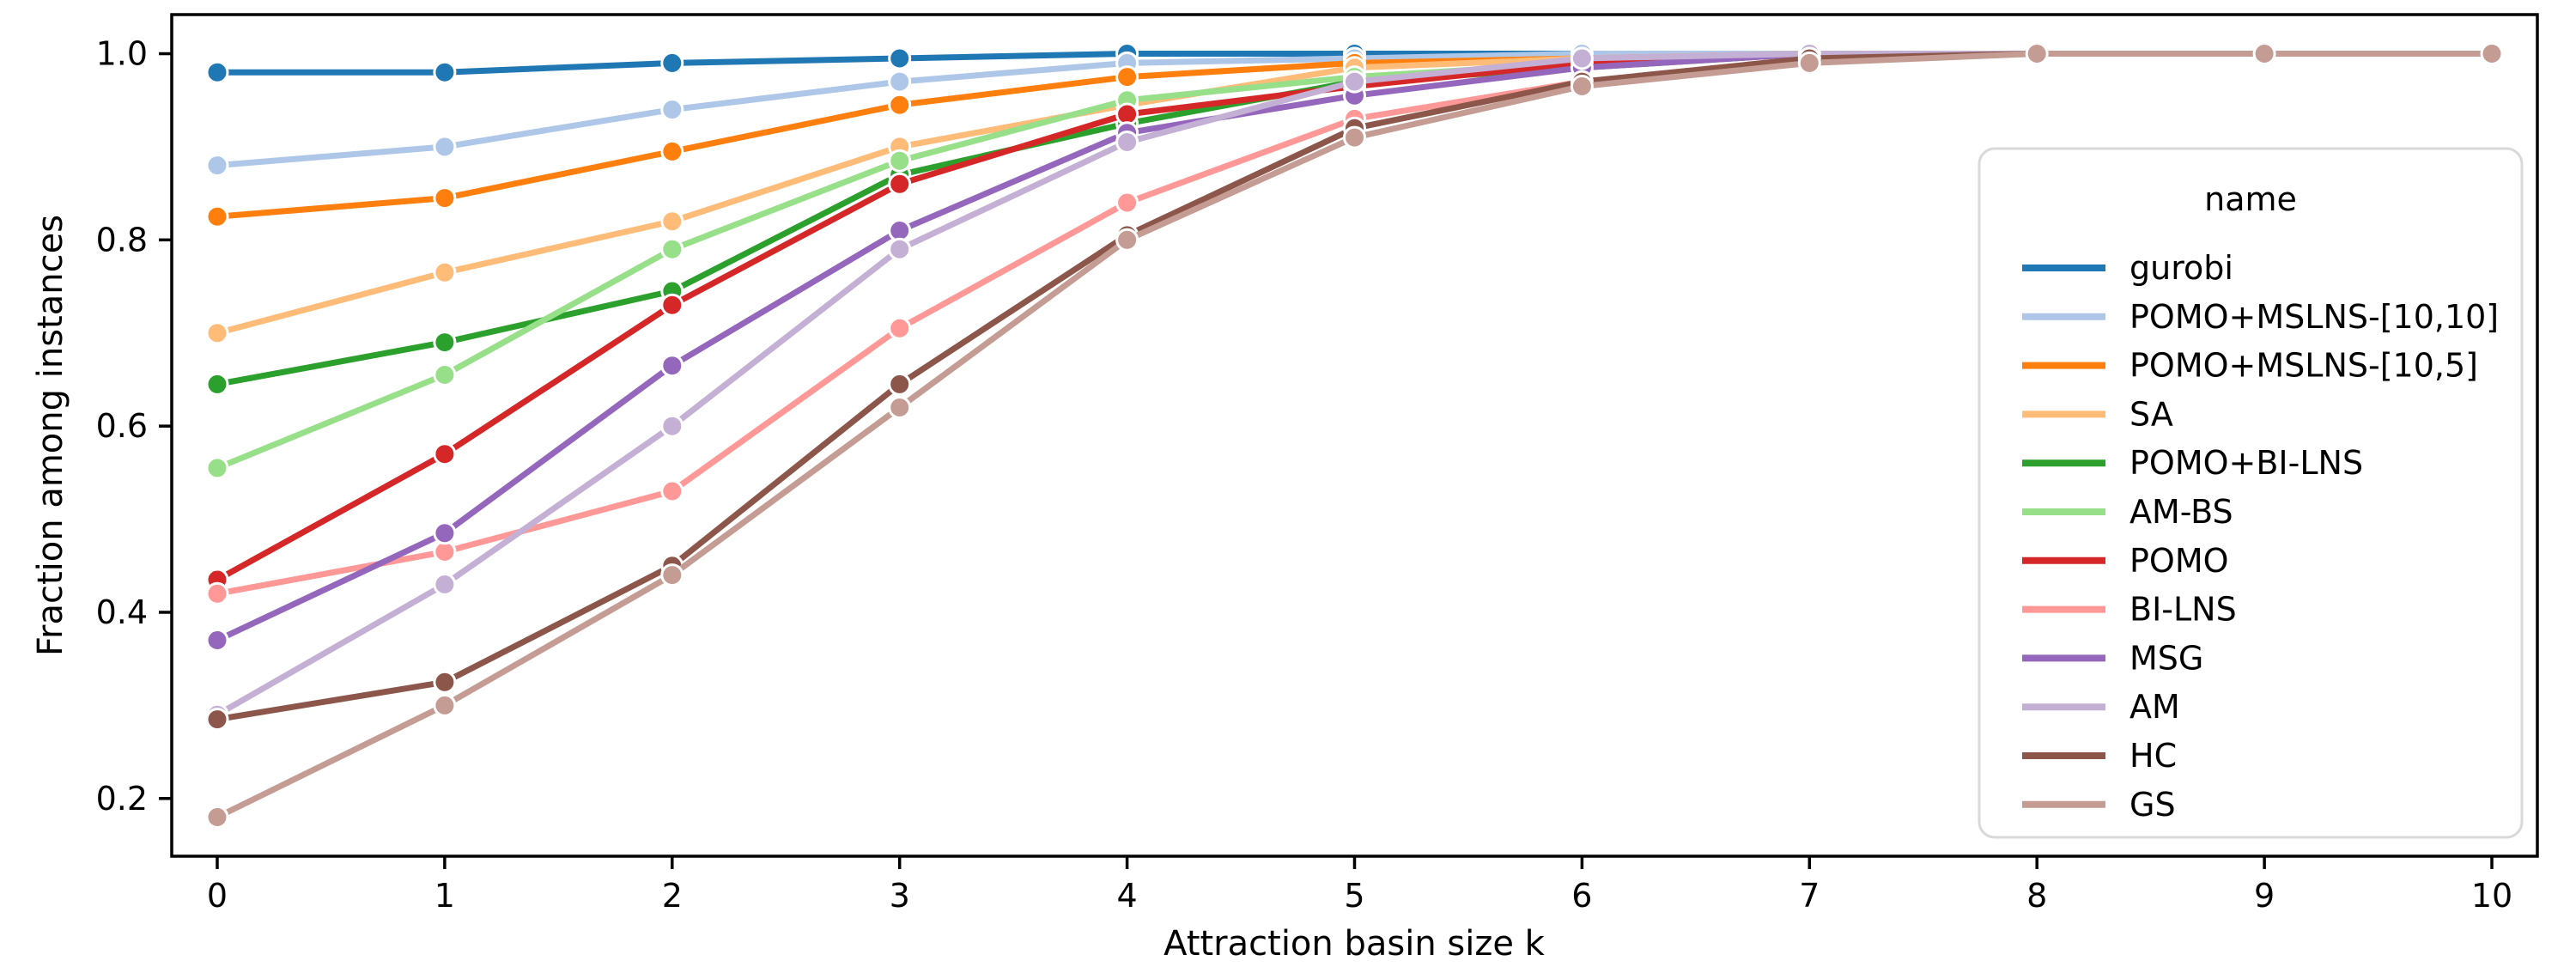  What do you see at coordinates (2181, 512) in the screenshot?
I see `legend-entry-label: AM-BS` at bounding box center [2181, 512].